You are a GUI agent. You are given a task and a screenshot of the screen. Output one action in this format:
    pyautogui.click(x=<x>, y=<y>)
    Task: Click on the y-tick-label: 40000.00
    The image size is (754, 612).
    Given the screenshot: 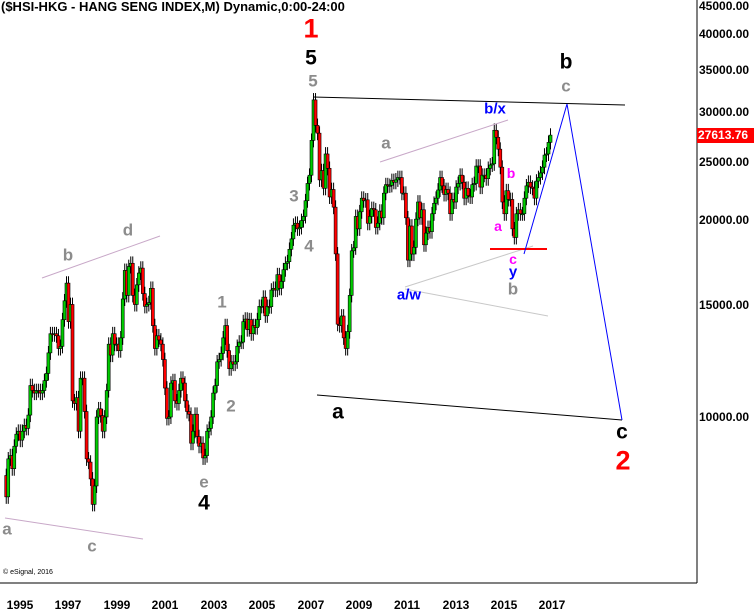 What is the action you would take?
    pyautogui.click(x=724, y=34)
    